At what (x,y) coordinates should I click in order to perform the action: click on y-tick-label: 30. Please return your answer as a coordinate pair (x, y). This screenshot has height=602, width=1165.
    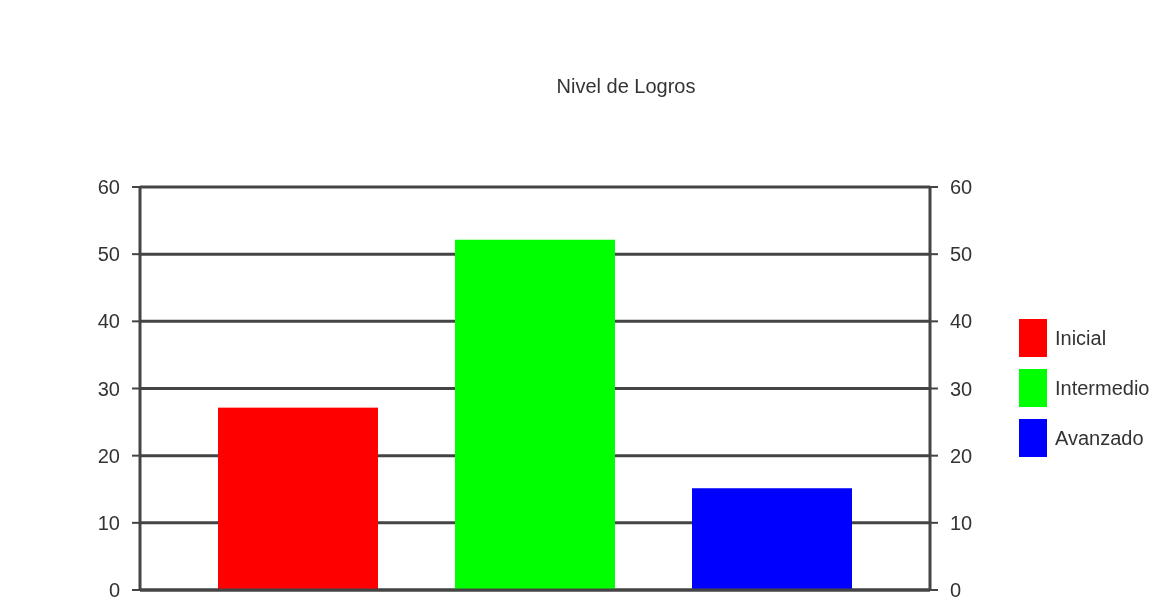
    Looking at the image, I should click on (108, 388).